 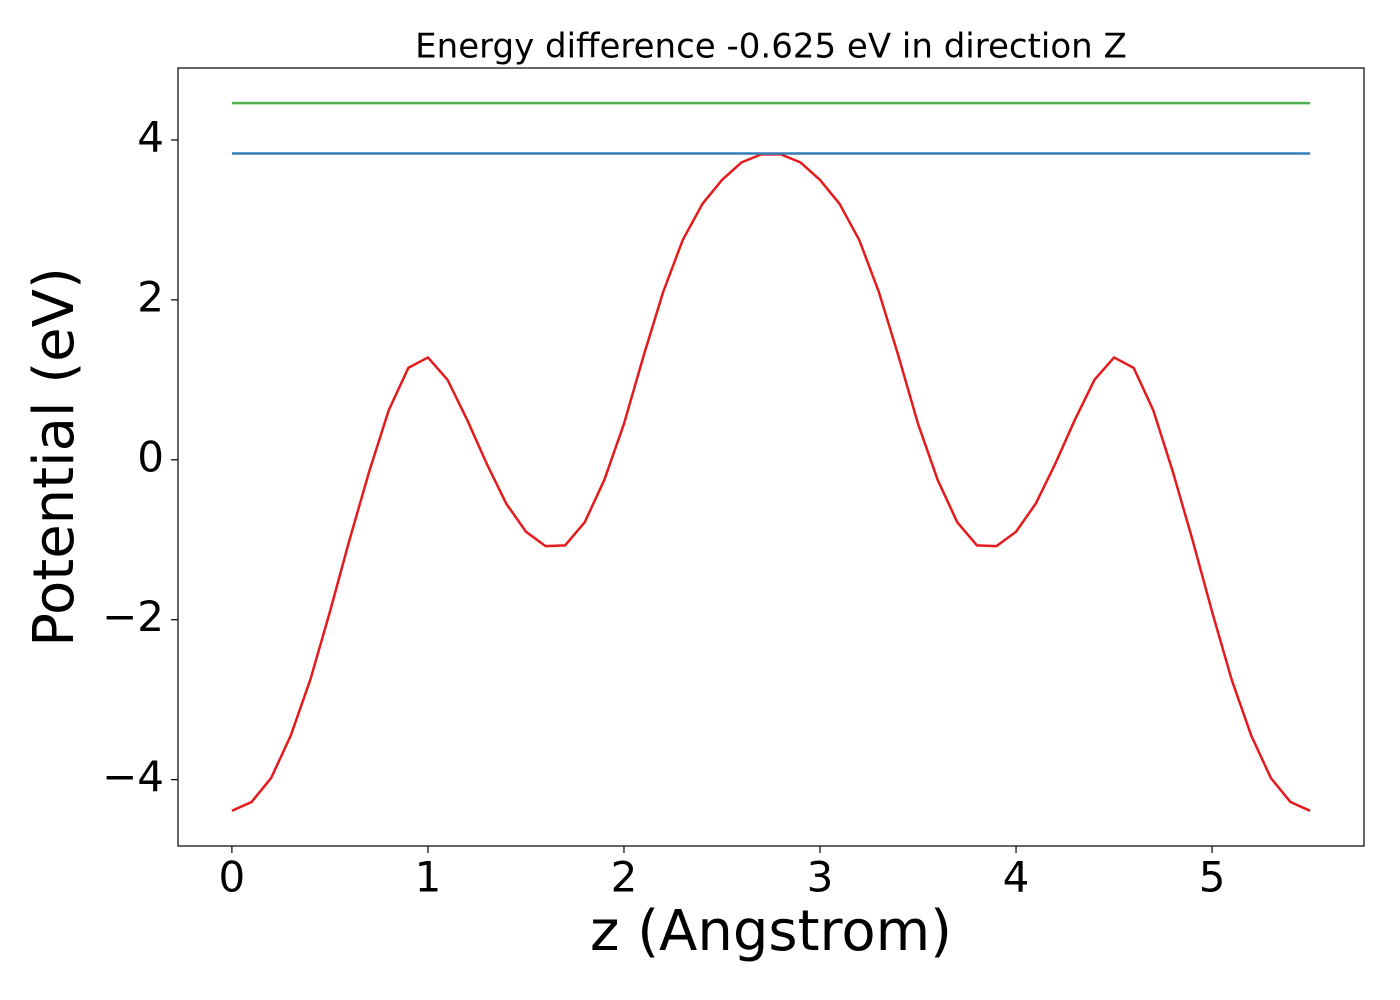 What do you see at coordinates (150, 456) in the screenshot?
I see `y-tick-label: 0` at bounding box center [150, 456].